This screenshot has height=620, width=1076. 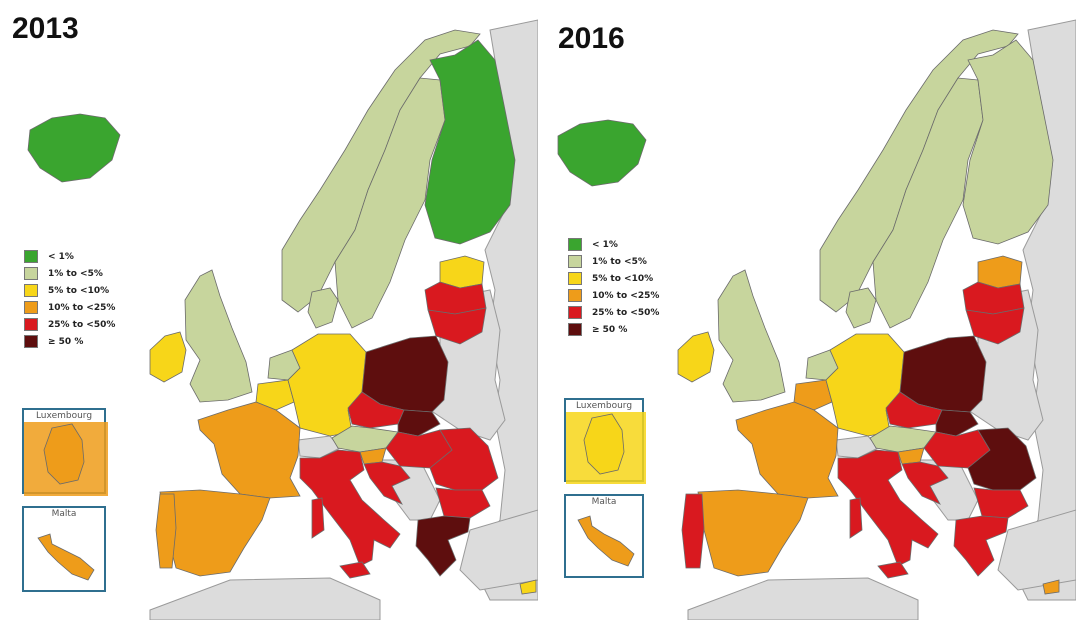 What do you see at coordinates (693, 531) in the screenshot?
I see `country-portugal` at bounding box center [693, 531].